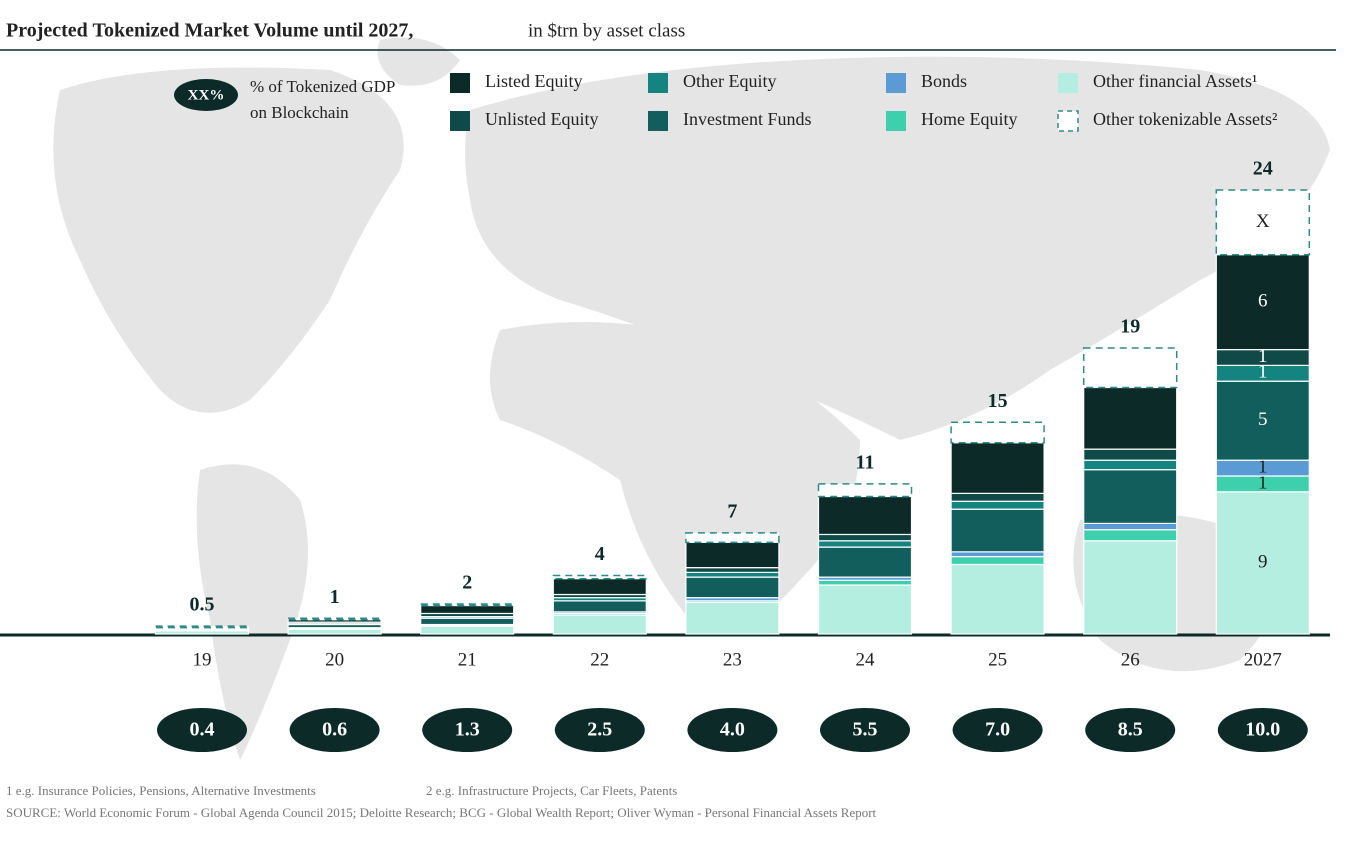 Image resolution: width=1356 pixels, height=860 pixels. Describe the element at coordinates (335, 597) in the screenshot. I see `total-label: 1` at that location.